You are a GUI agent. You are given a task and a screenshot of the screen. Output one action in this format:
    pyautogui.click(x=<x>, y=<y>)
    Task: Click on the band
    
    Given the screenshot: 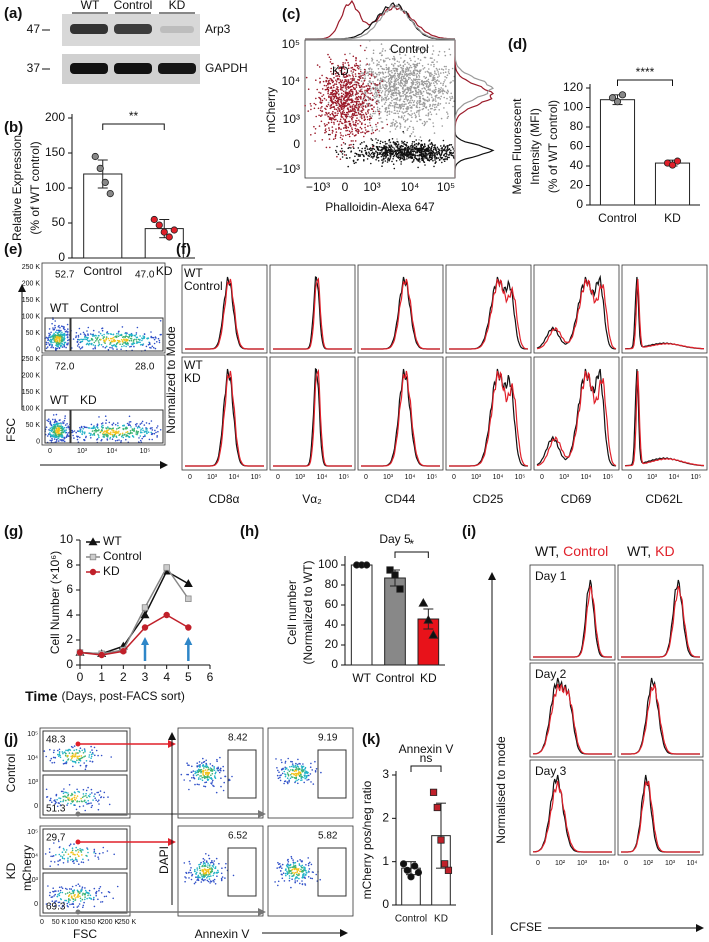 What is the action you would take?
    pyautogui.click(x=89, y=68)
    